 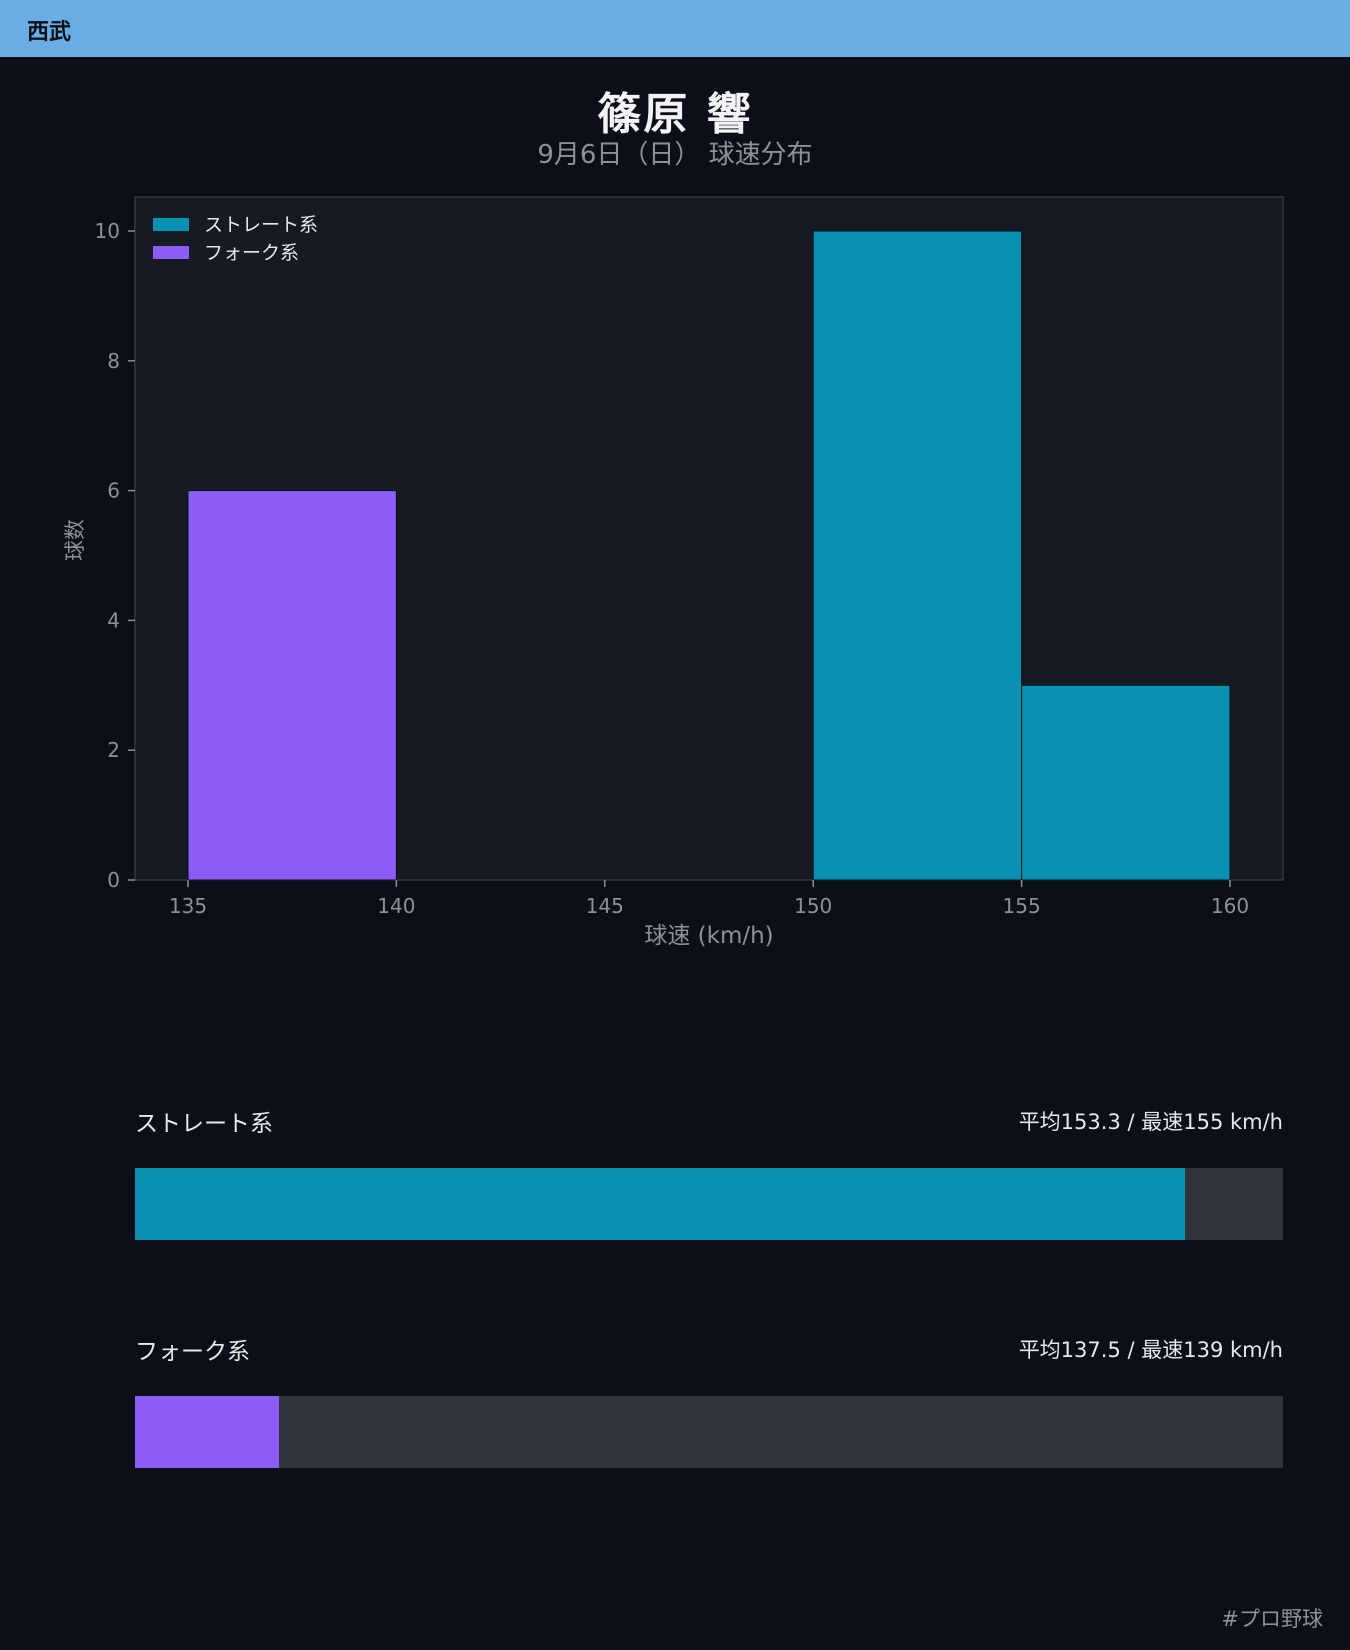 I want to click on y-tick-label: 6, so click(x=113, y=491).